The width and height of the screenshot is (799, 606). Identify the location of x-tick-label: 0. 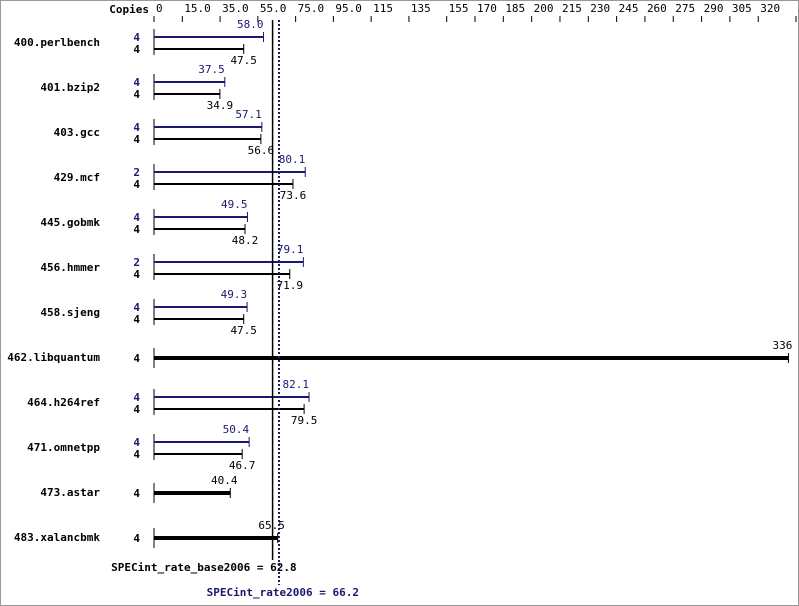
(159, 8).